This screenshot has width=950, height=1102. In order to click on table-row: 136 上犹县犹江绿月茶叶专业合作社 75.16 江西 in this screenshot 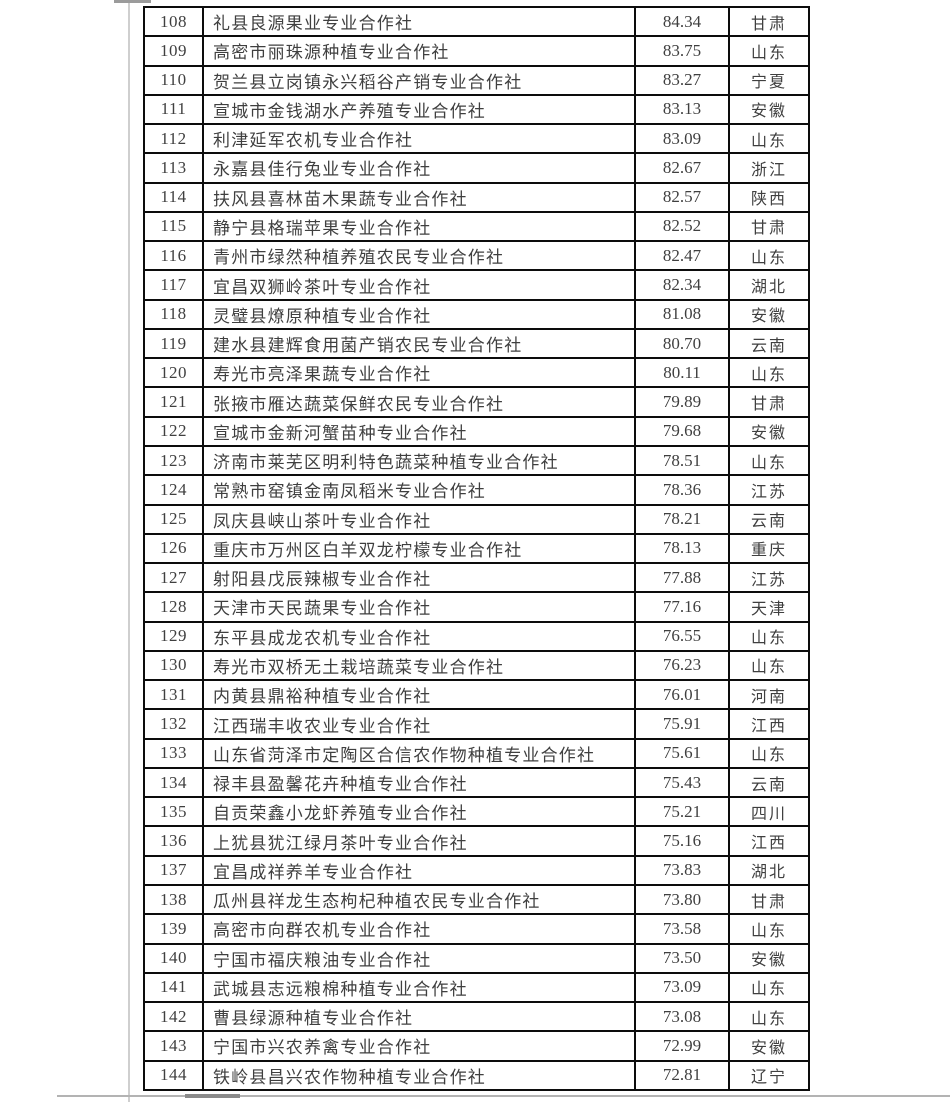, I will do `click(476, 841)`.